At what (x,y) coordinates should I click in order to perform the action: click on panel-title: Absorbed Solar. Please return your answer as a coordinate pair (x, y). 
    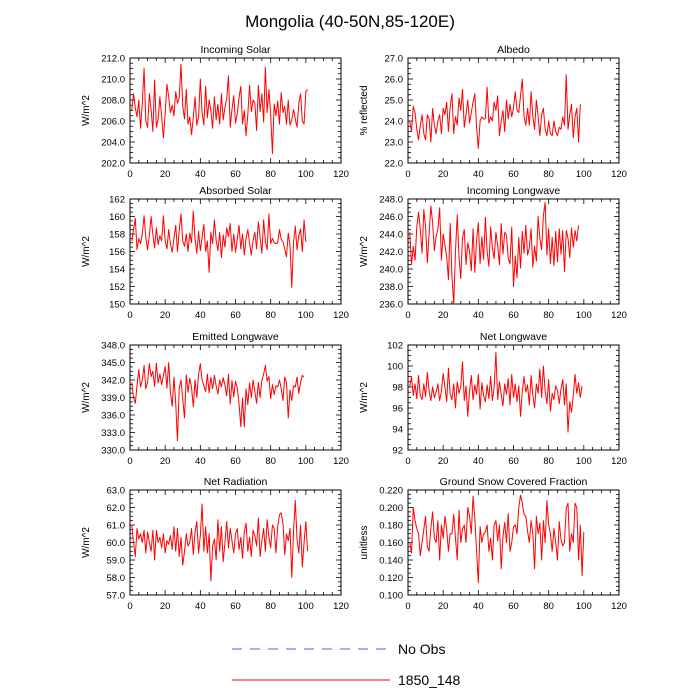
    Looking at the image, I should click on (235, 191).